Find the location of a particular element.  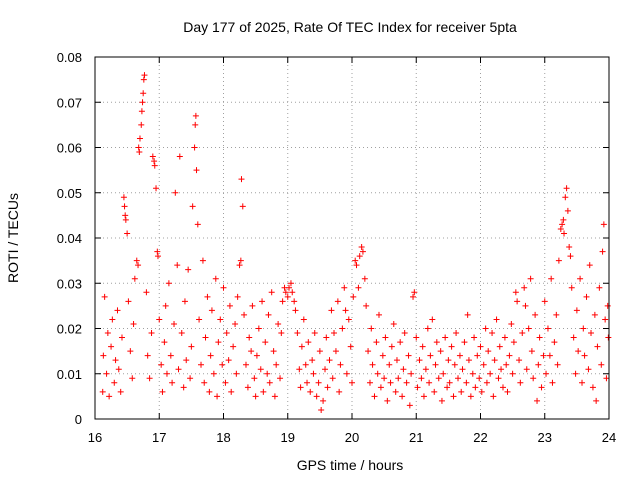

y-tick-label: 0.07 is located at coordinates (69, 102).